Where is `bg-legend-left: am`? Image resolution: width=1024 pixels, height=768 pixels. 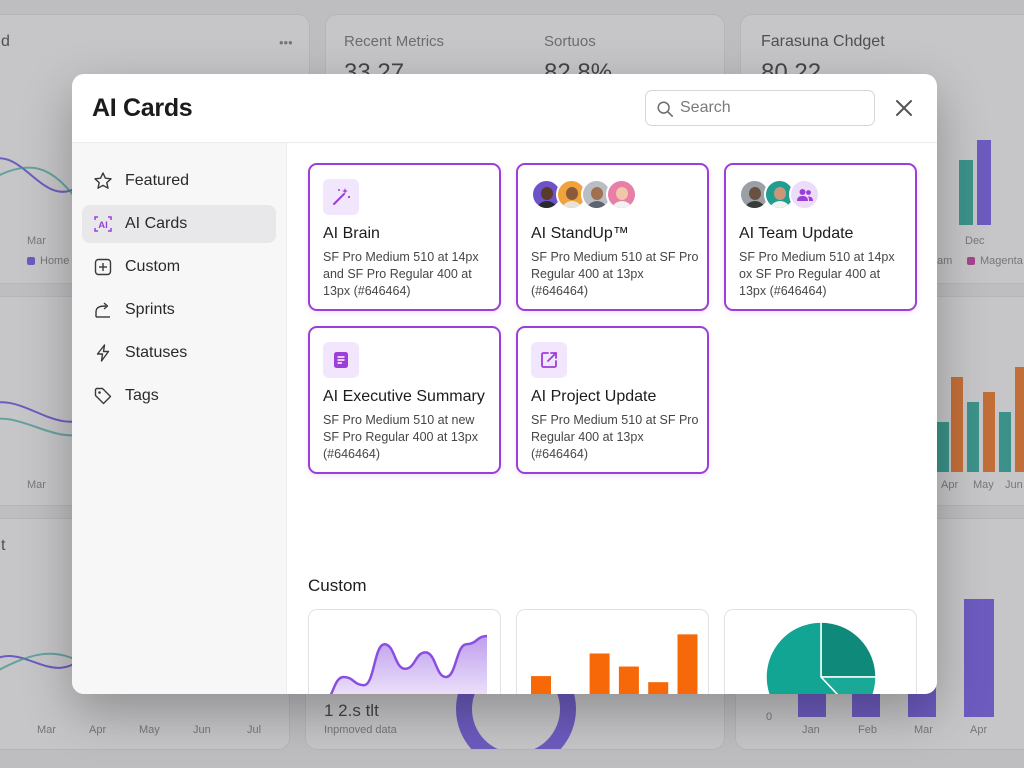
bg-legend-left: am is located at coordinates (945, 261).